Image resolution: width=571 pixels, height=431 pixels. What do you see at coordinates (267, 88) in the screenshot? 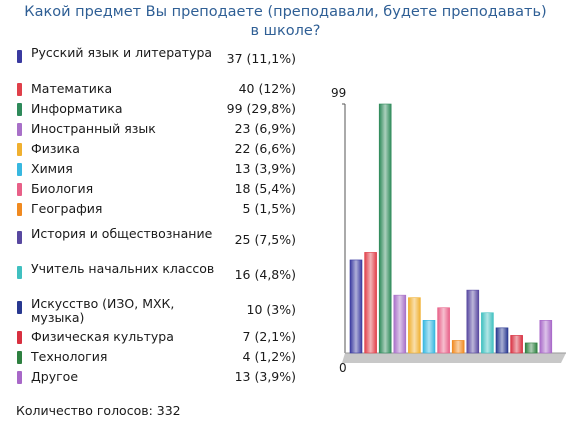
I see `subject-votes: 40 (12%)` at bounding box center [267, 88].